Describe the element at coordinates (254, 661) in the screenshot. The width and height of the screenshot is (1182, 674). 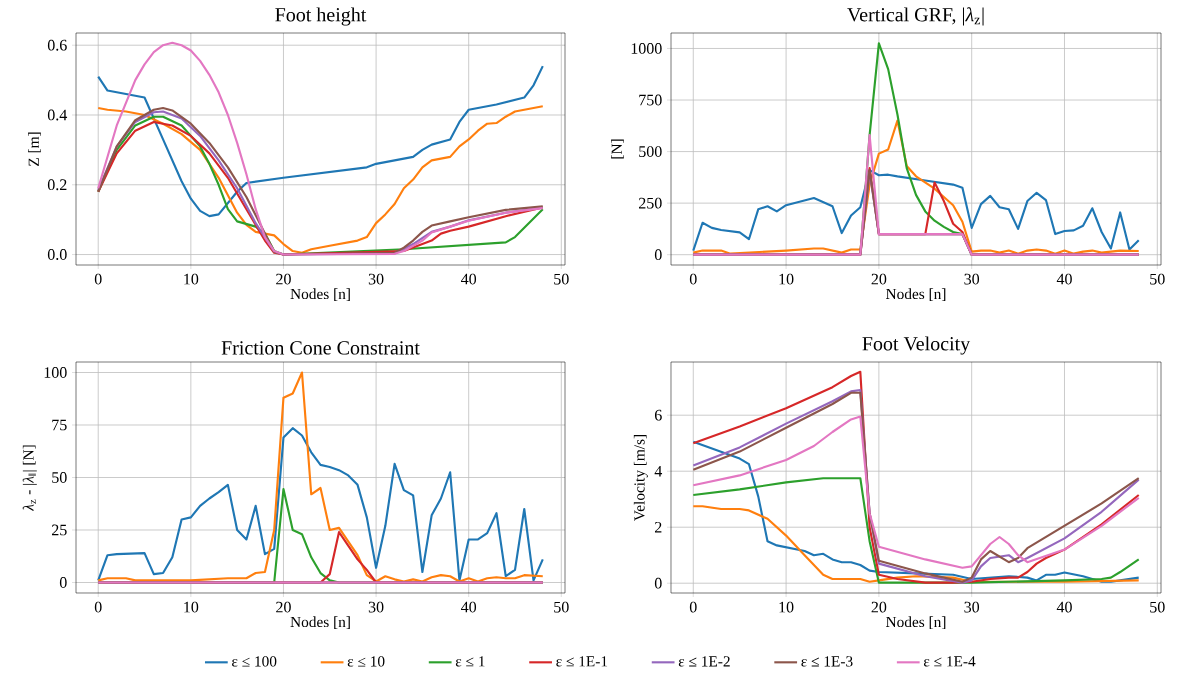
I see `legend-label: ε ≤ 100` at that location.